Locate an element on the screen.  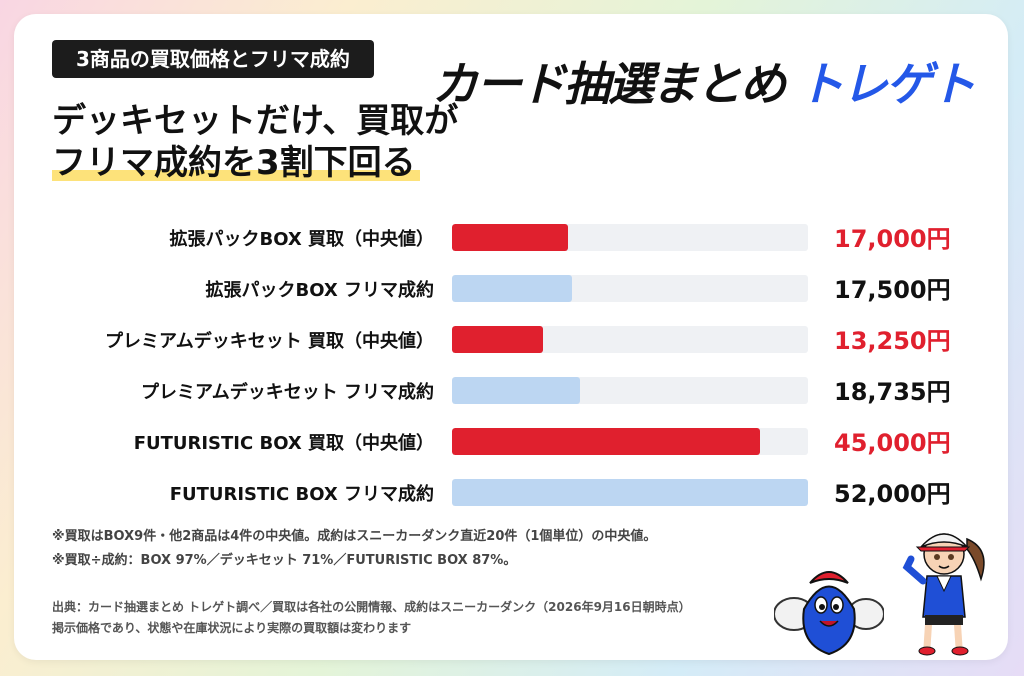
bar-value-label: 13,250円 is located at coordinates (892, 341).